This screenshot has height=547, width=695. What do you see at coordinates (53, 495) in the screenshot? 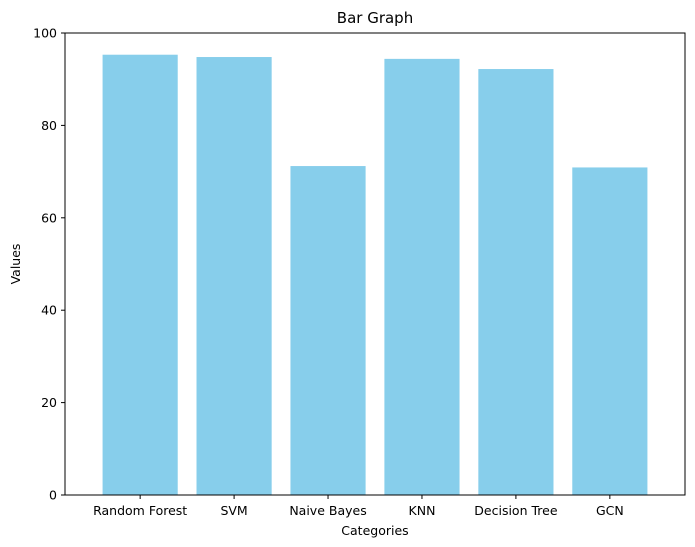
I see `y-tick-label: 0` at bounding box center [53, 495].